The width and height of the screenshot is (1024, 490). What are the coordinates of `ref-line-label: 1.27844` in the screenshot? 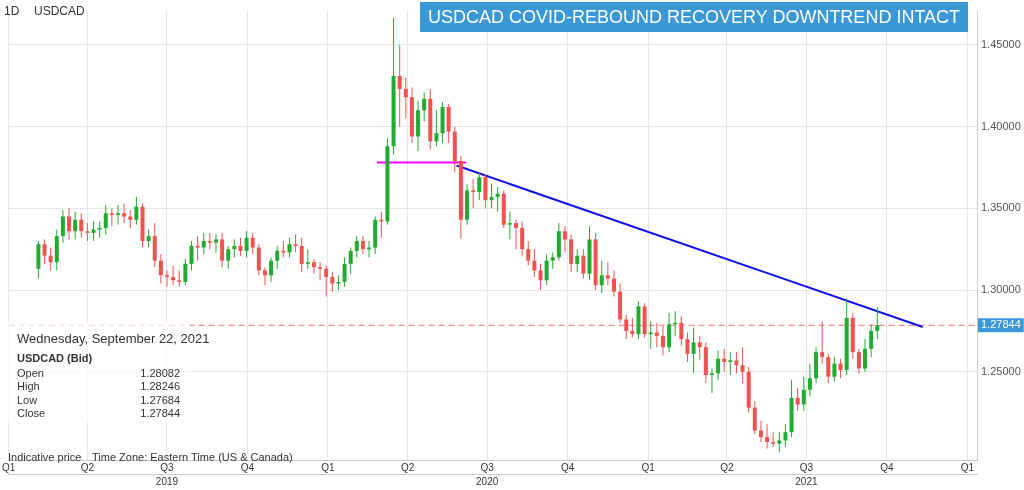 It's located at (1001, 324).